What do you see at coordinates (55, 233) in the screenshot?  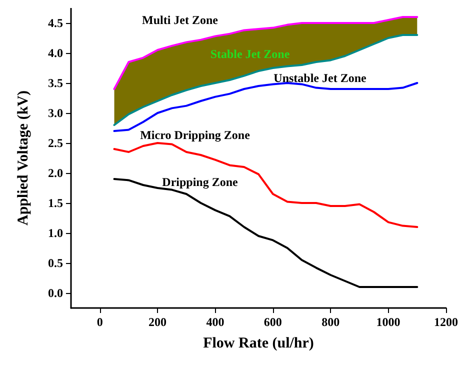 I see `y-tick-label: 1.0` at bounding box center [55, 233].